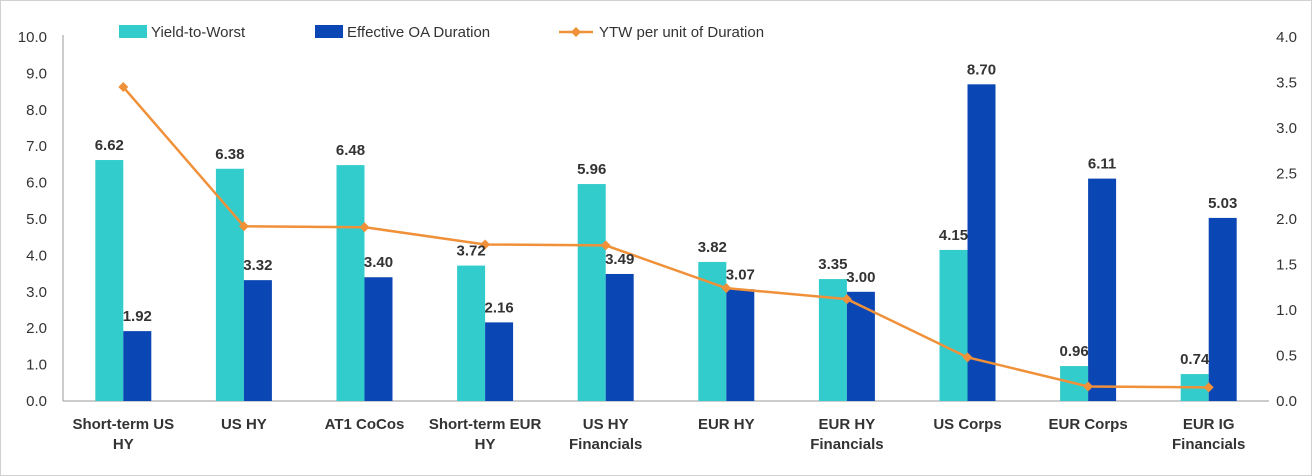  Describe the element at coordinates (1209, 424) in the screenshot. I see `x-category-label-line: EUR IG` at that location.